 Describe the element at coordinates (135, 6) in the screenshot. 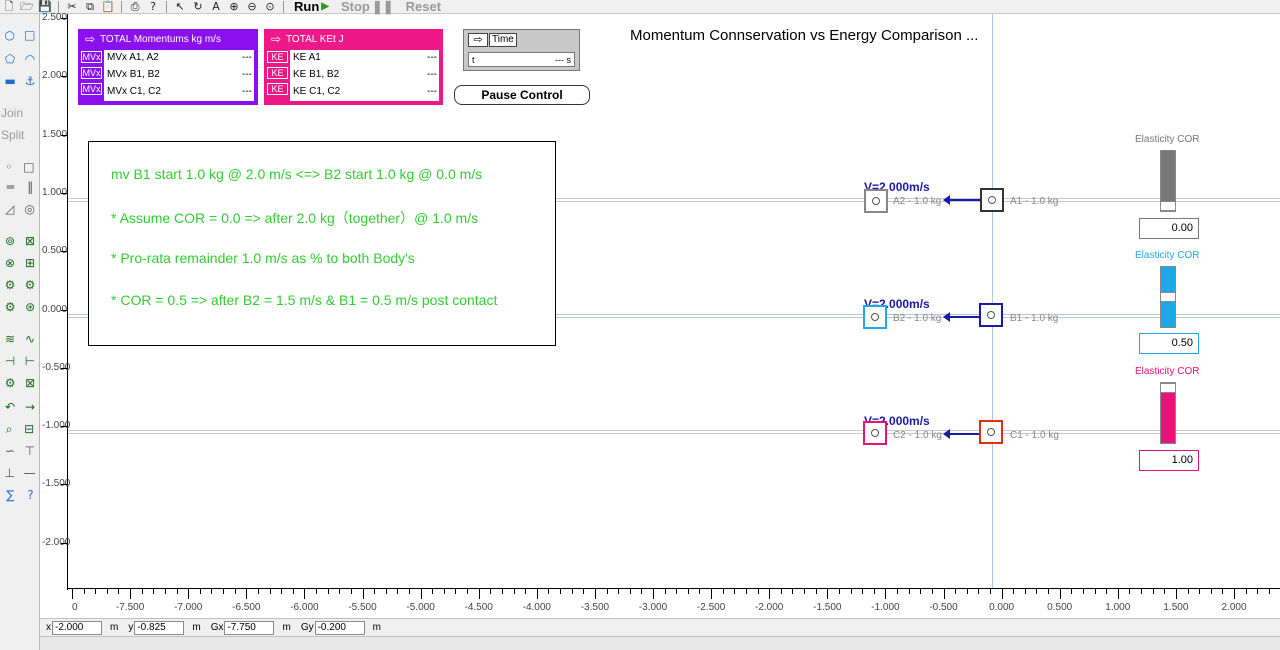

I see `print-icon: ⎙` at that location.